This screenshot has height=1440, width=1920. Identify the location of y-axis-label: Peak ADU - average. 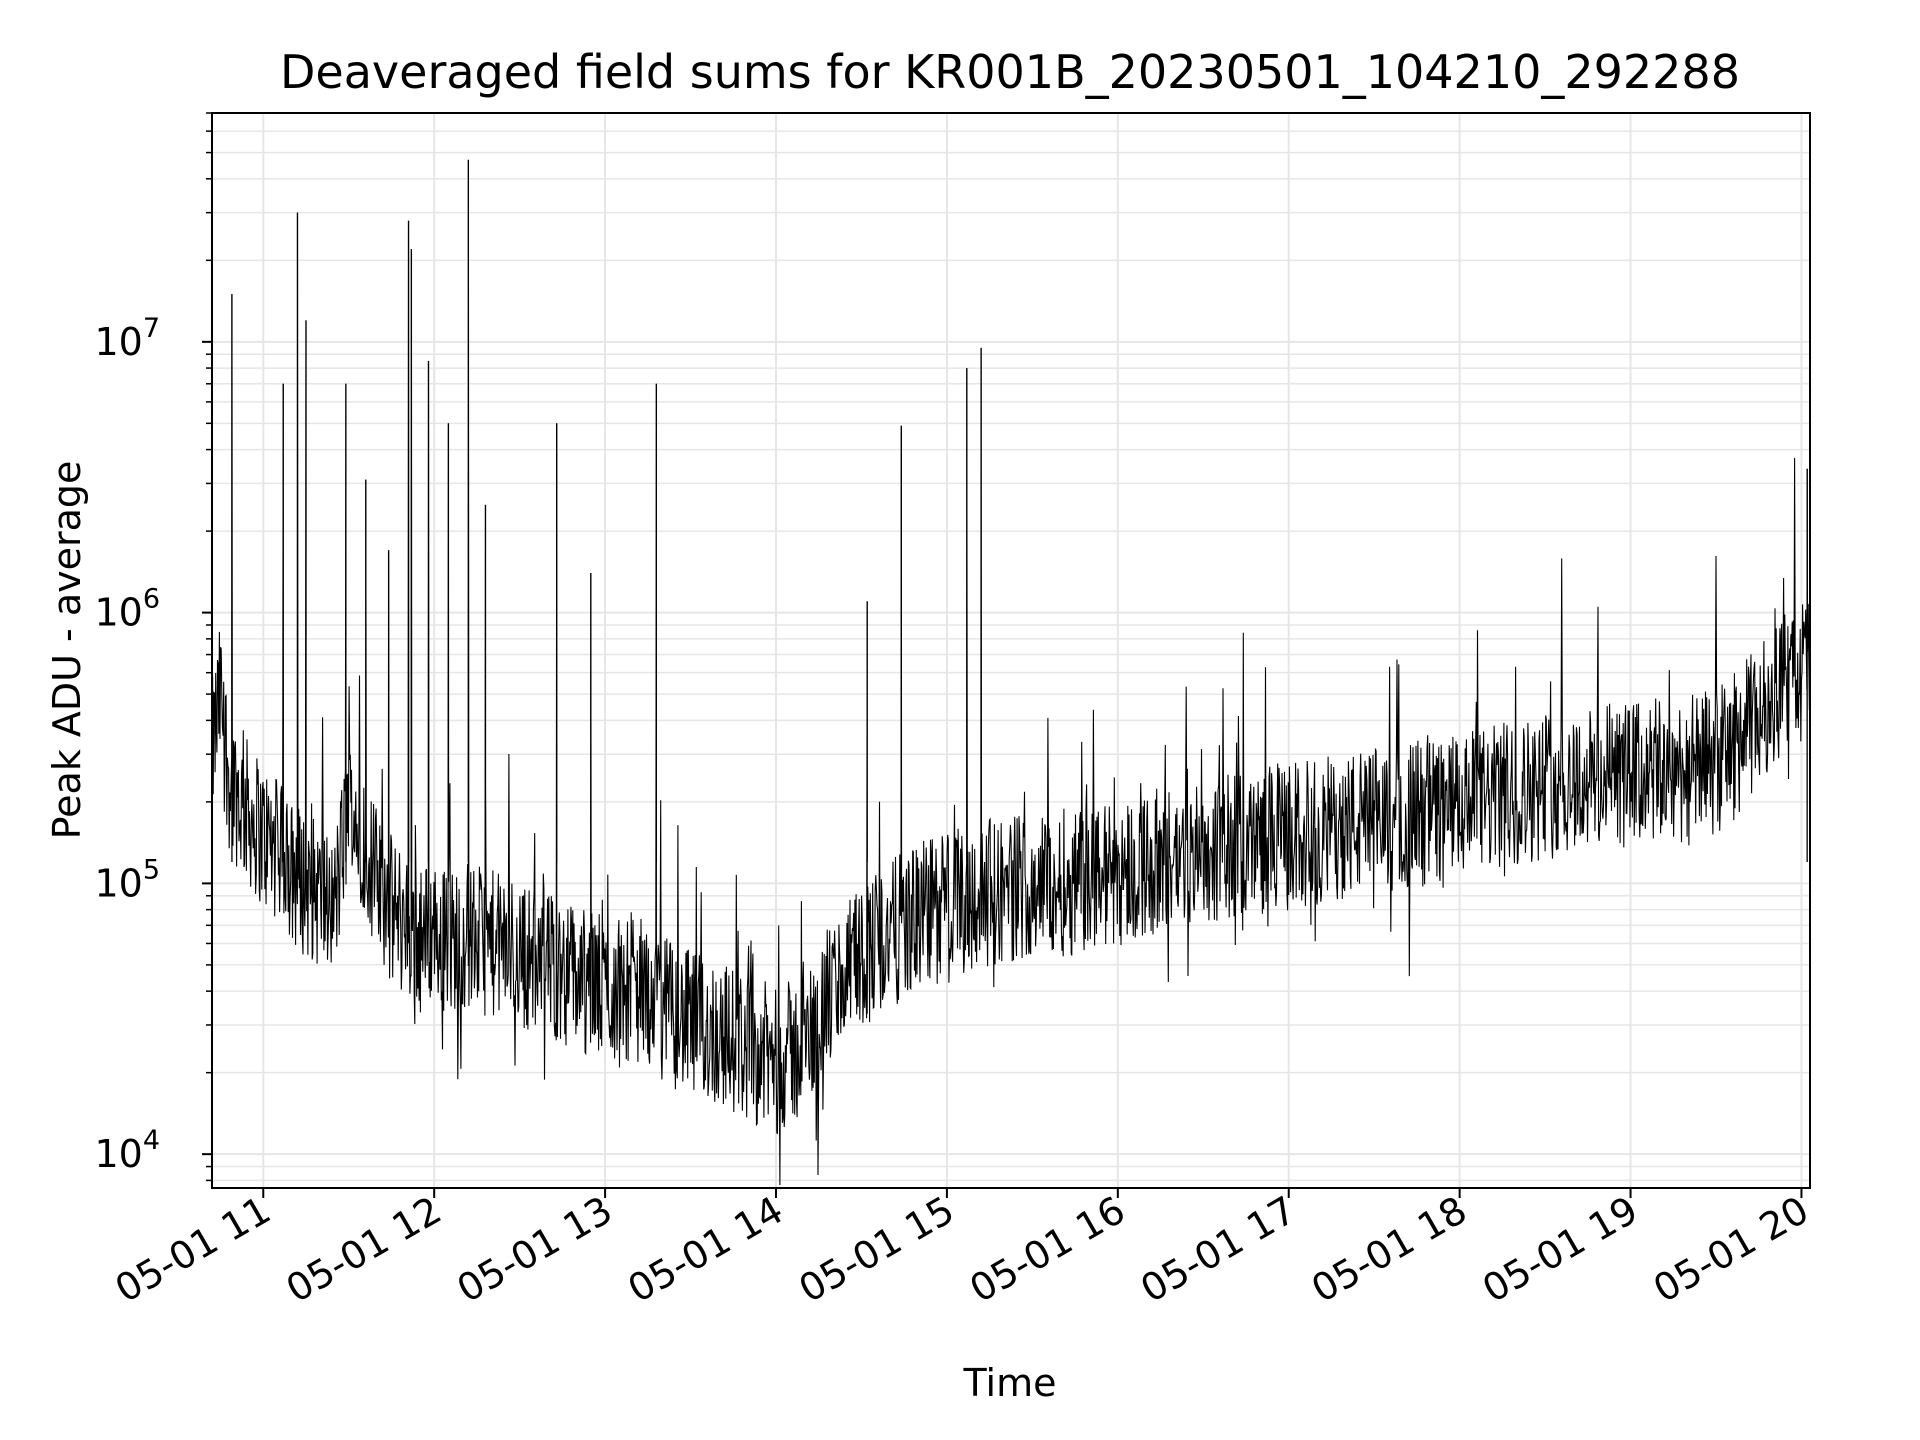
(67, 650).